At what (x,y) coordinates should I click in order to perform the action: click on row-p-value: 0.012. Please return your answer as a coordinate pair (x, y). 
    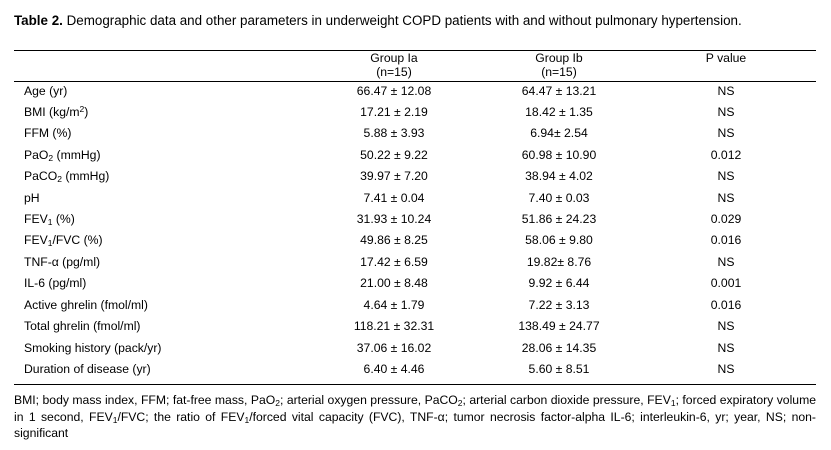
    Looking at the image, I should click on (726, 155).